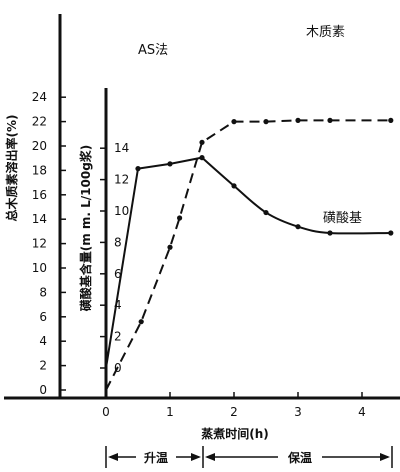  Describe the element at coordinates (39, 170) in the screenshot. I see `left-tick-label: 18` at that location.